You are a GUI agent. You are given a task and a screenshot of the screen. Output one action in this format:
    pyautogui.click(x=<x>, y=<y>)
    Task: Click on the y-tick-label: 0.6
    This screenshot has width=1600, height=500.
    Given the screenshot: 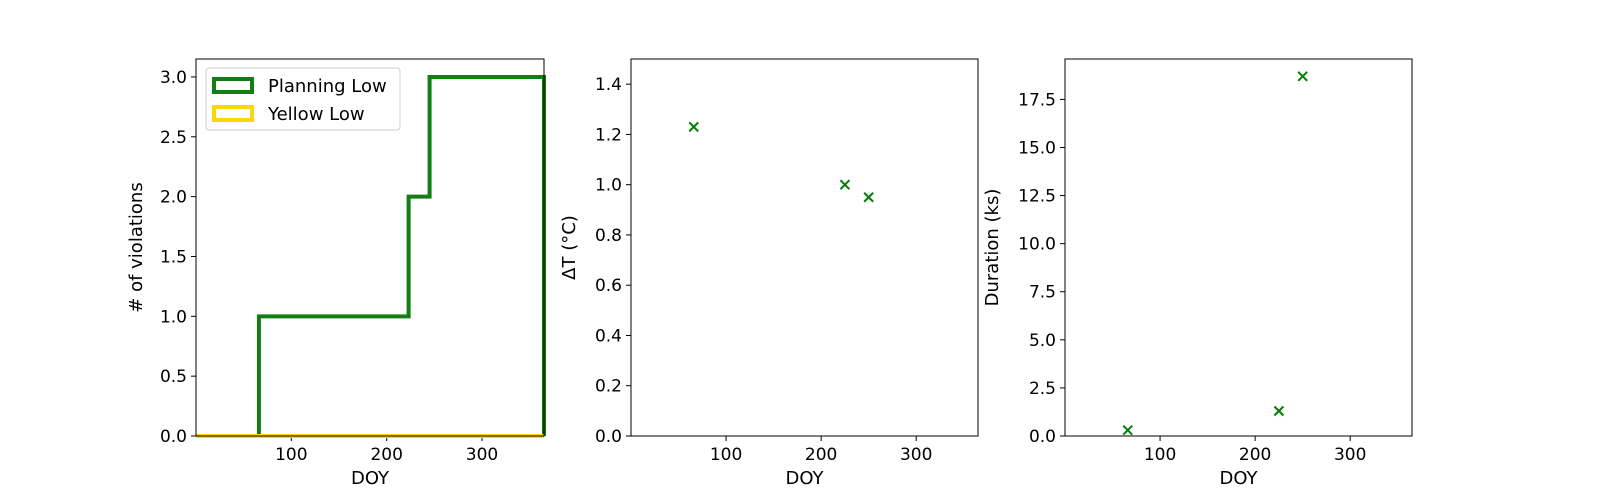 What is the action you would take?
    pyautogui.click(x=608, y=286)
    